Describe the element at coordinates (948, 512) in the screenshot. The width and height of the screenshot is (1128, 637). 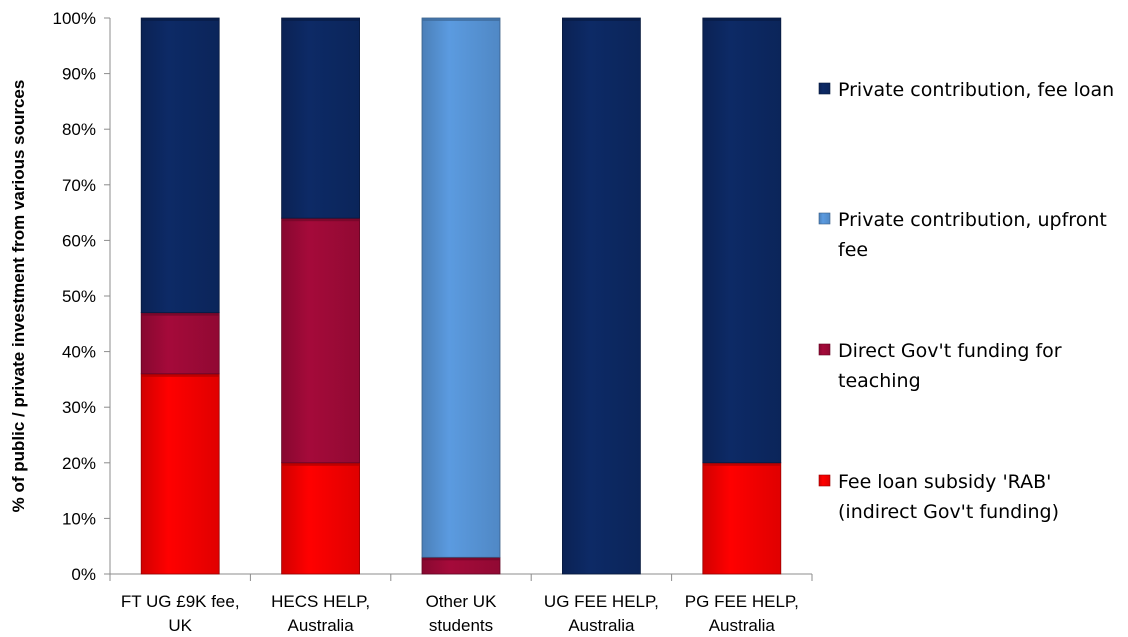
I see `legend-label: (indirect Gov't funding)` at that location.